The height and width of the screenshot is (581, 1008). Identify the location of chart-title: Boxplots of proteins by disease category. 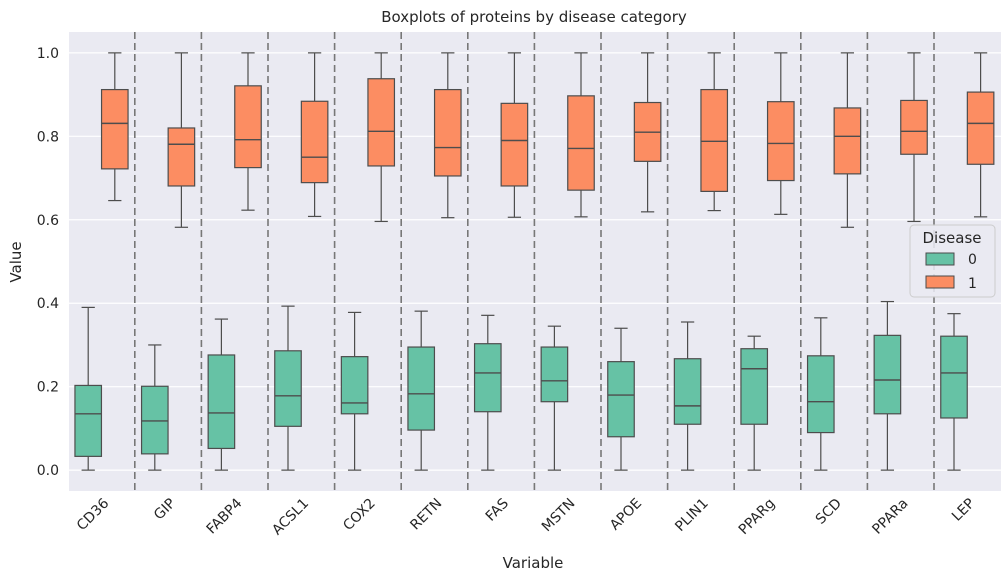
(534, 17).